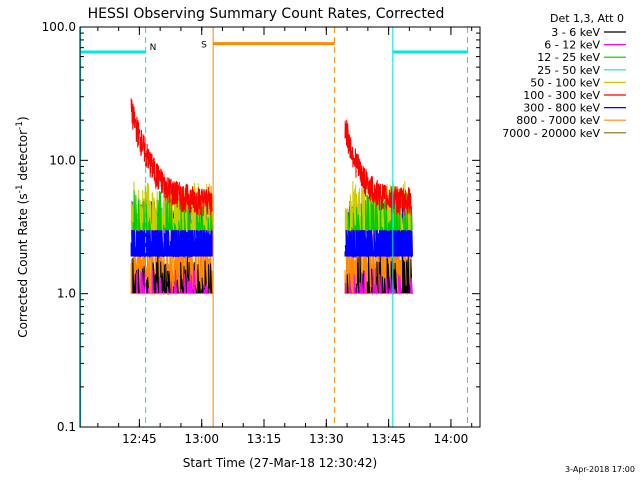  What do you see at coordinates (62, 160) in the screenshot?
I see `y-tick-label: 10.0` at bounding box center [62, 160].